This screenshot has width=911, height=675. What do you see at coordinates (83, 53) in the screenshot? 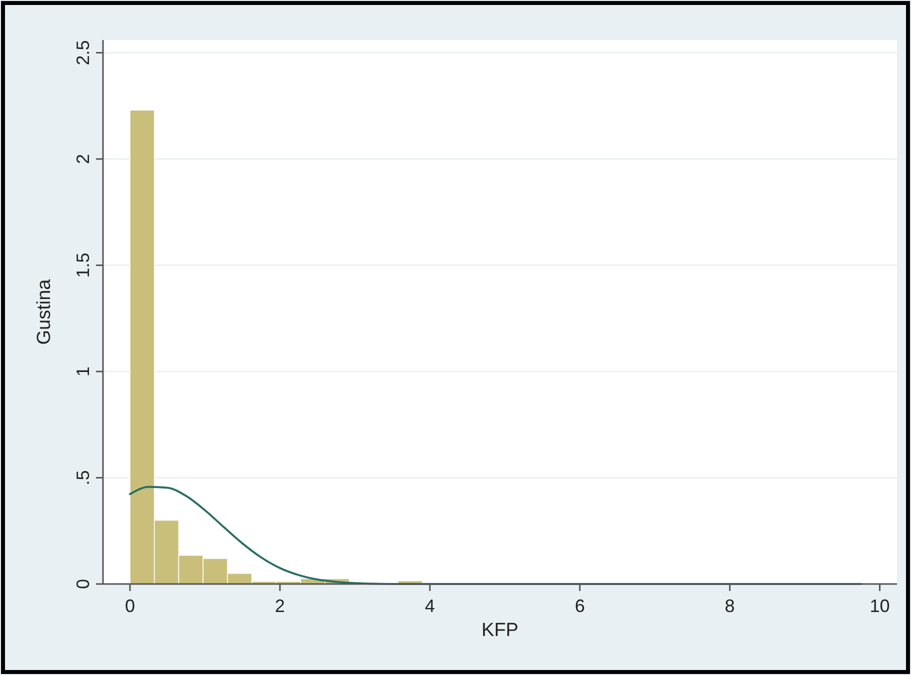
I see `y-tick-label: 2.5` at bounding box center [83, 53].